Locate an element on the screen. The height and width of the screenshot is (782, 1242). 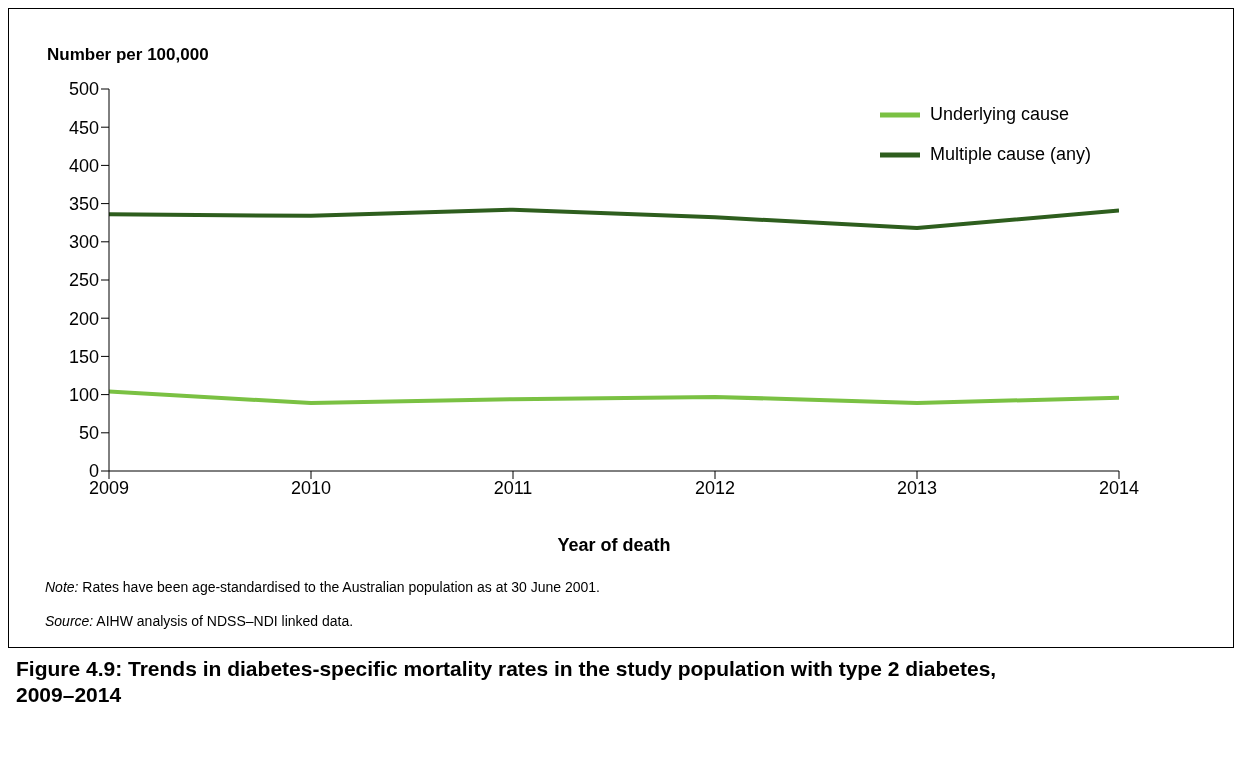
y-tick-label: 200 is located at coordinates (83, 318).